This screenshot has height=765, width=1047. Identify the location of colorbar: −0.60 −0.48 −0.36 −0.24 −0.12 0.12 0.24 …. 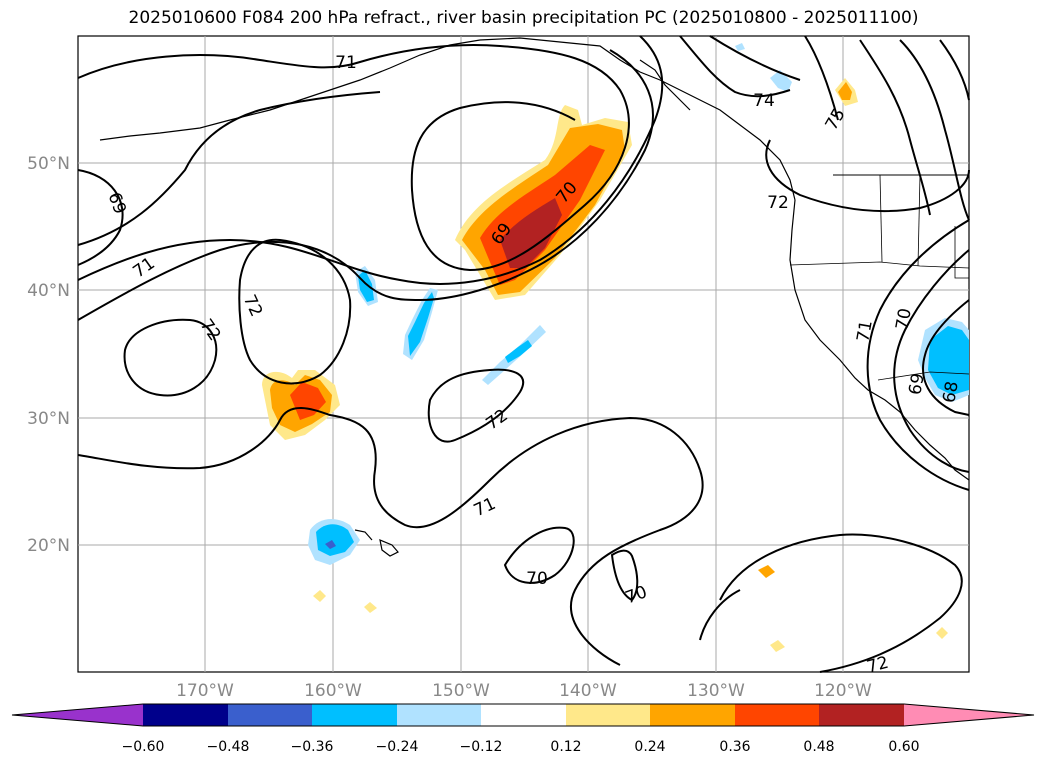
(523, 729).